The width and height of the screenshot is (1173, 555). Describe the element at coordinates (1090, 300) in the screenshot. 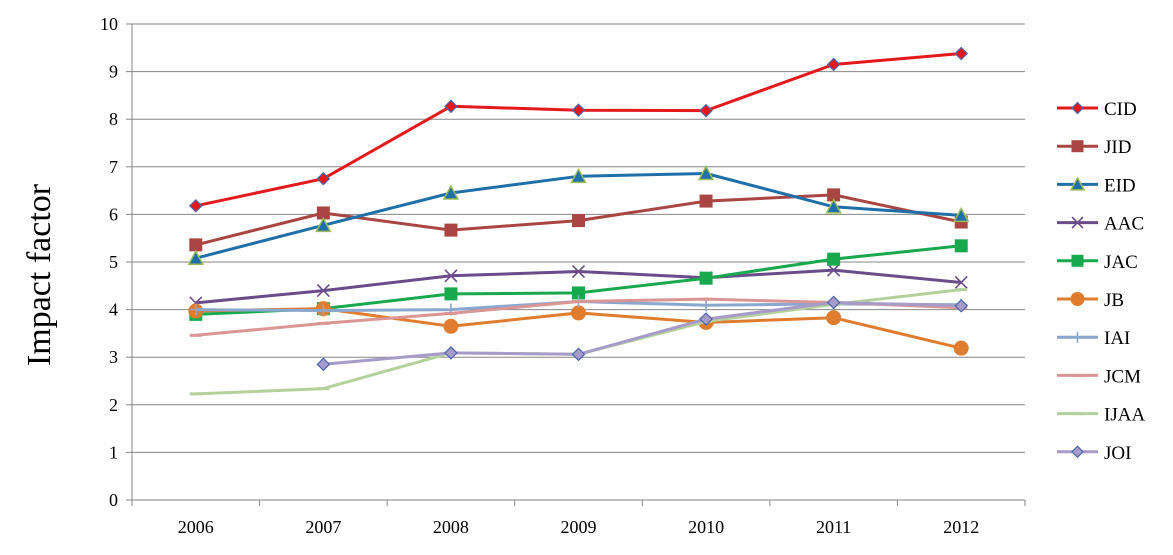

I see `legend-item: JB` at that location.